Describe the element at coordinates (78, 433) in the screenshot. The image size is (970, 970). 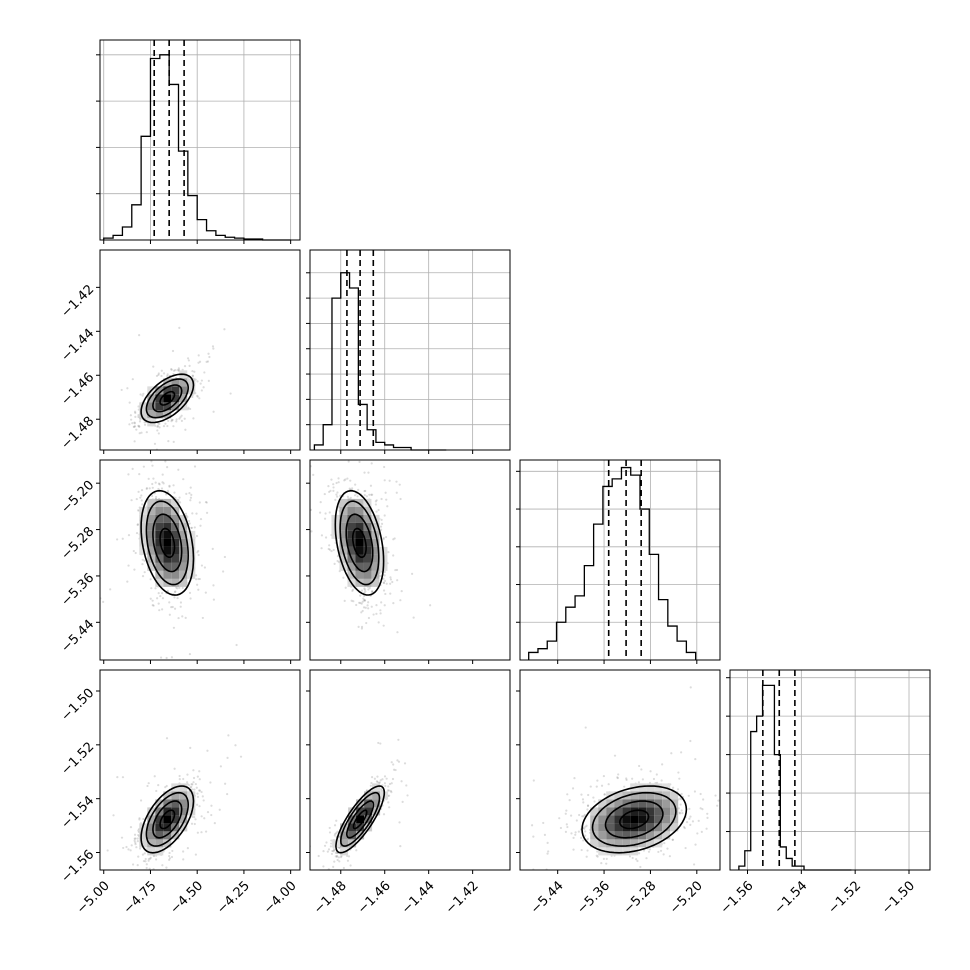
I see `y-tick-label: −1.48` at that location.